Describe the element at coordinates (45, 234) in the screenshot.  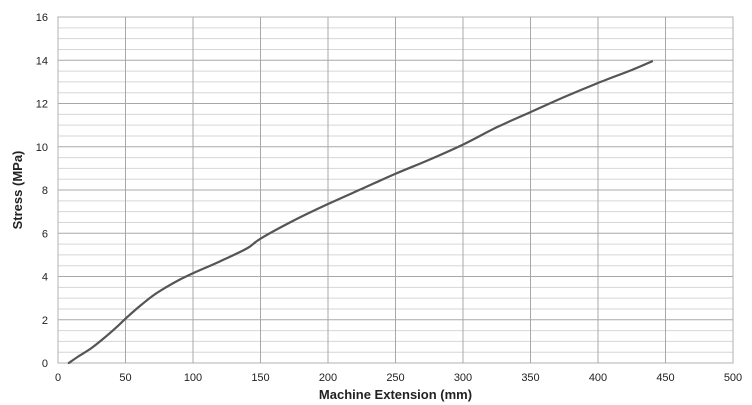
I see `y-tick-label: 6` at that location.